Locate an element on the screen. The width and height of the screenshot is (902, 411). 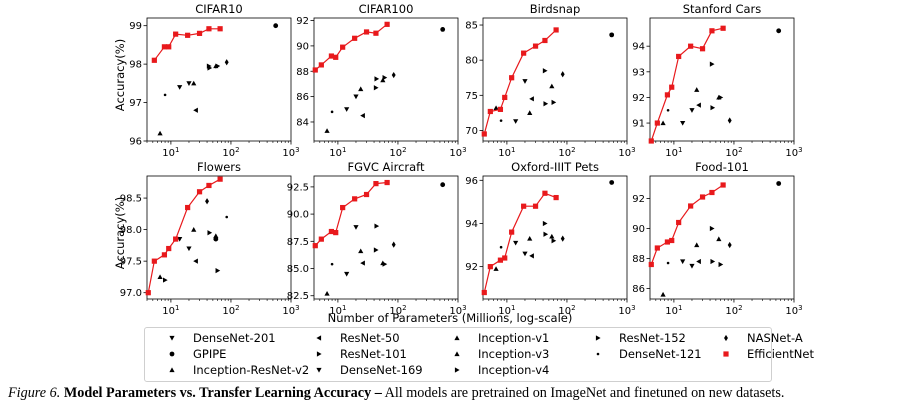
legend-label: Inception-ResNet-v2 is located at coordinates (251, 370).